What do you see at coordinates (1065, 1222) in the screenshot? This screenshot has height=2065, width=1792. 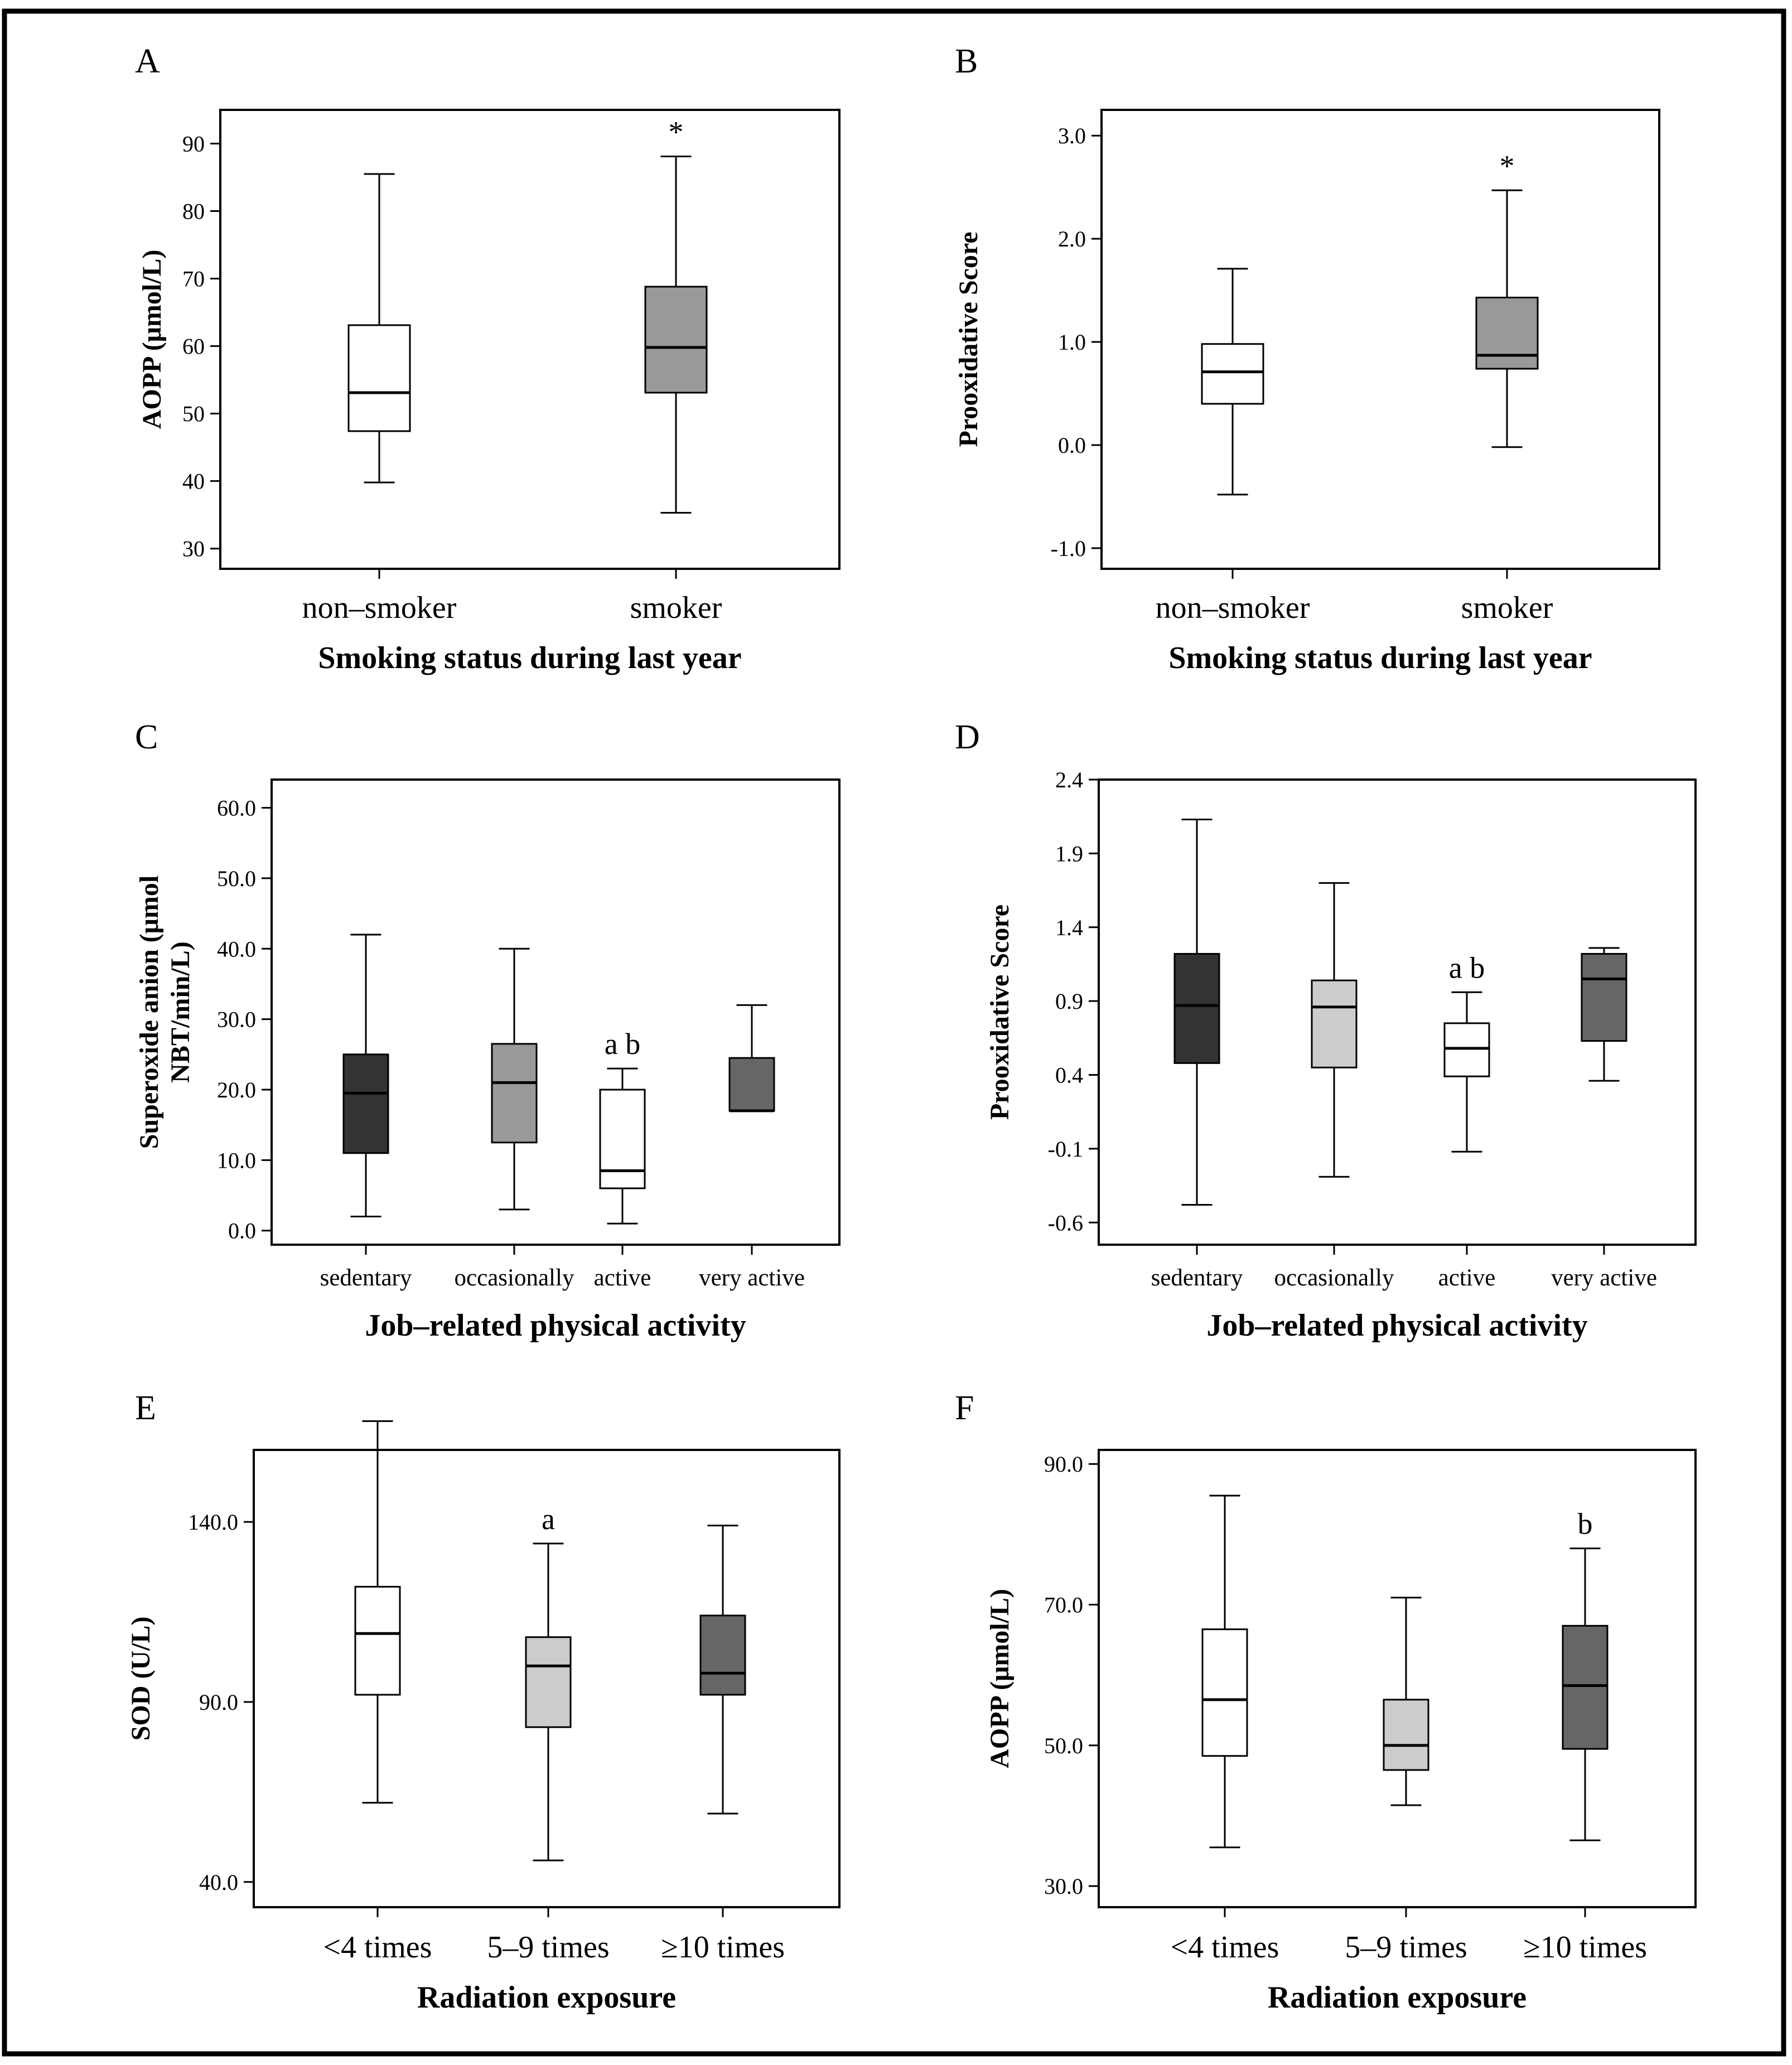 I see `y-tick-label: -0.6` at bounding box center [1065, 1222].